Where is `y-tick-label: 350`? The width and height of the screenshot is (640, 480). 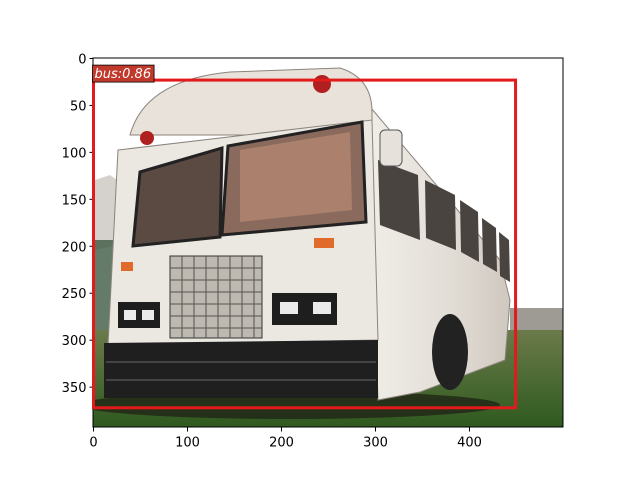
y-tick-label: 350 is located at coordinates (74, 388).